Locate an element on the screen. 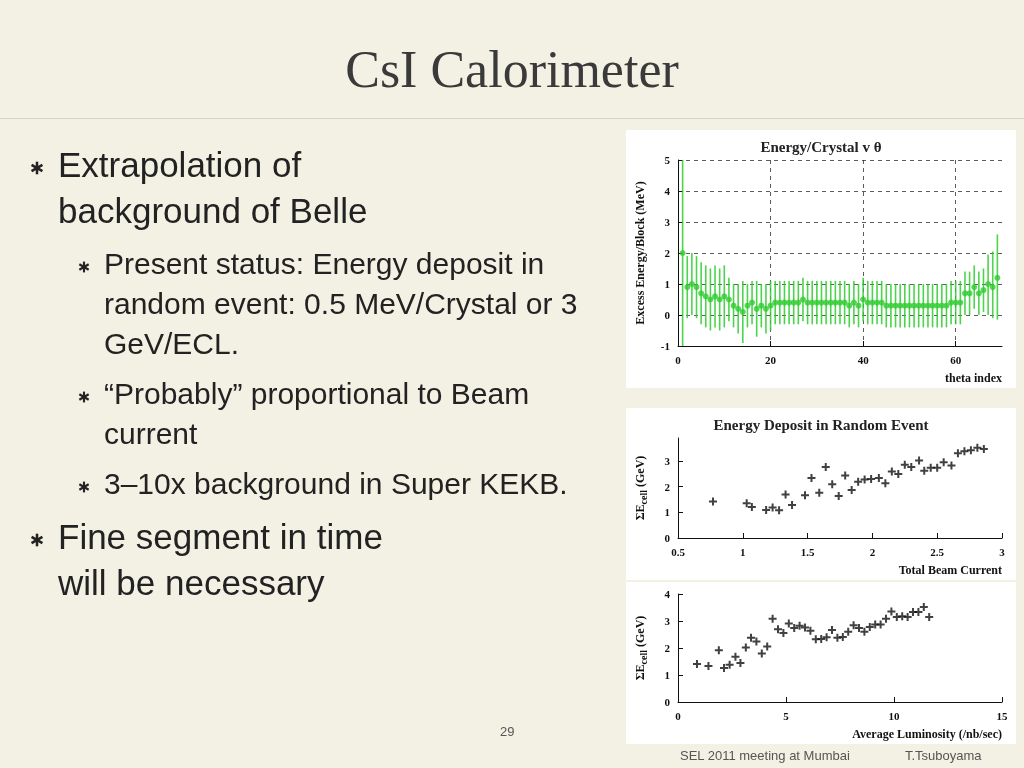 This screenshot has height=768, width=1024. chart-title: Energy Deposit in Random Event is located at coordinates (821, 424).